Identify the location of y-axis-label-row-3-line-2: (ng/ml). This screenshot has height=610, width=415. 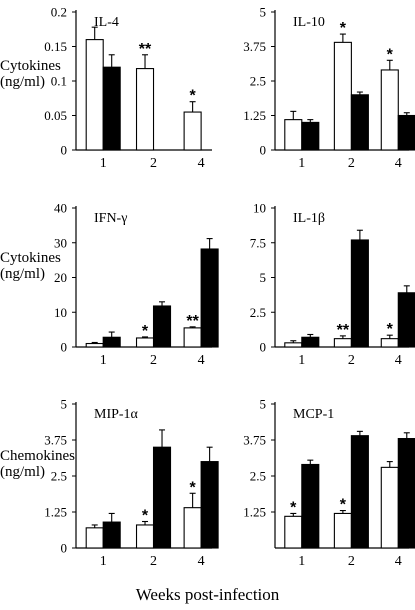
(22, 472).